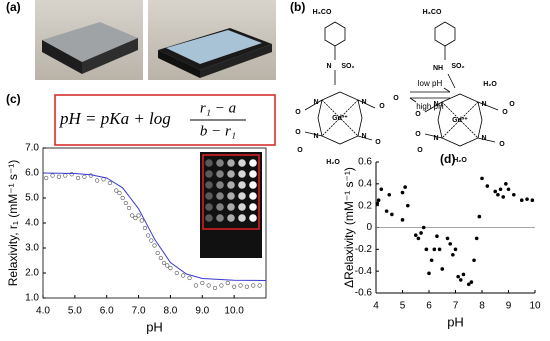 The image size is (550, 341). What do you see at coordinates (429, 306) in the screenshot?
I see `x-tick-label: 6` at bounding box center [429, 306].